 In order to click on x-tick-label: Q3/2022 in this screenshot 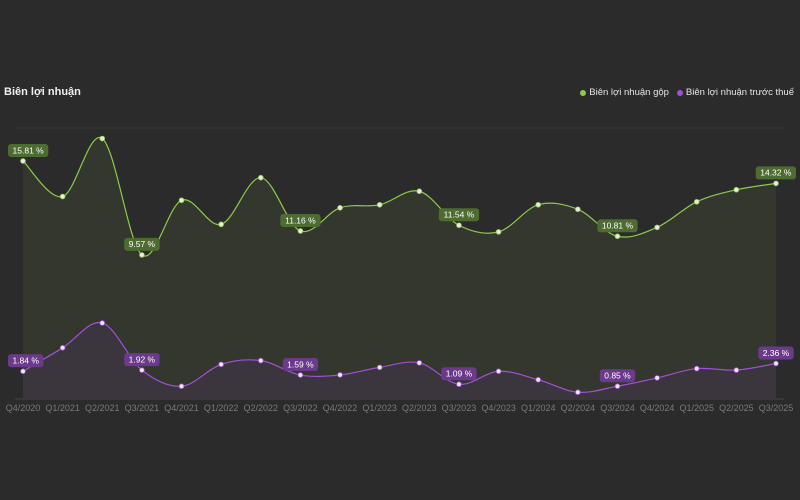, I will do `click(300, 408)`.